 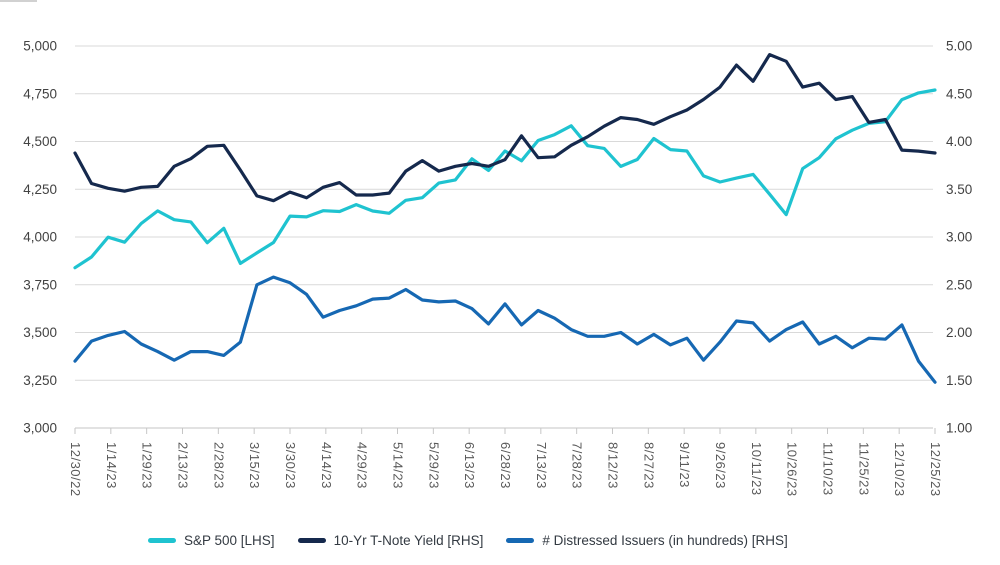 I want to click on y-axis-label-left: 4,000, so click(x=40, y=237).